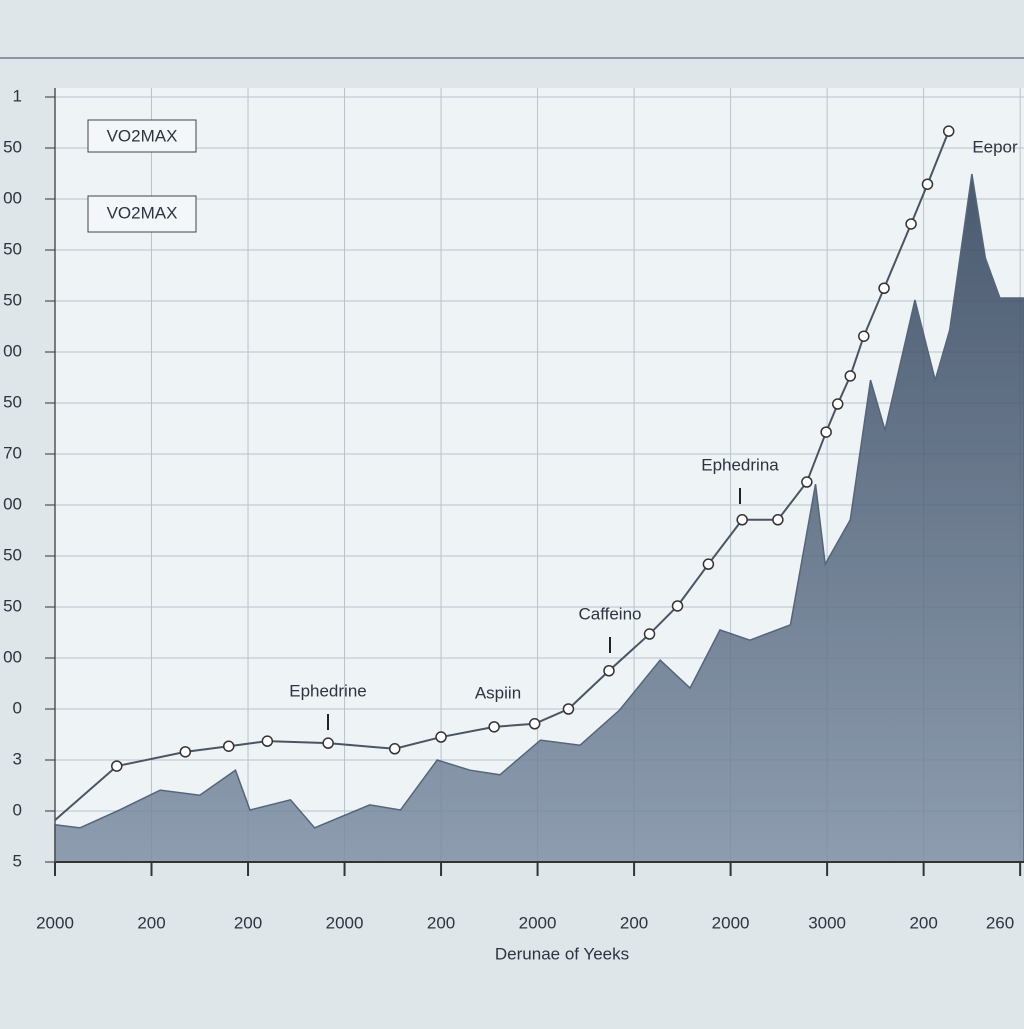 The height and width of the screenshot is (1029, 1024). What do you see at coordinates (609, 613) in the screenshot?
I see `annotation: Caffeino` at bounding box center [609, 613].